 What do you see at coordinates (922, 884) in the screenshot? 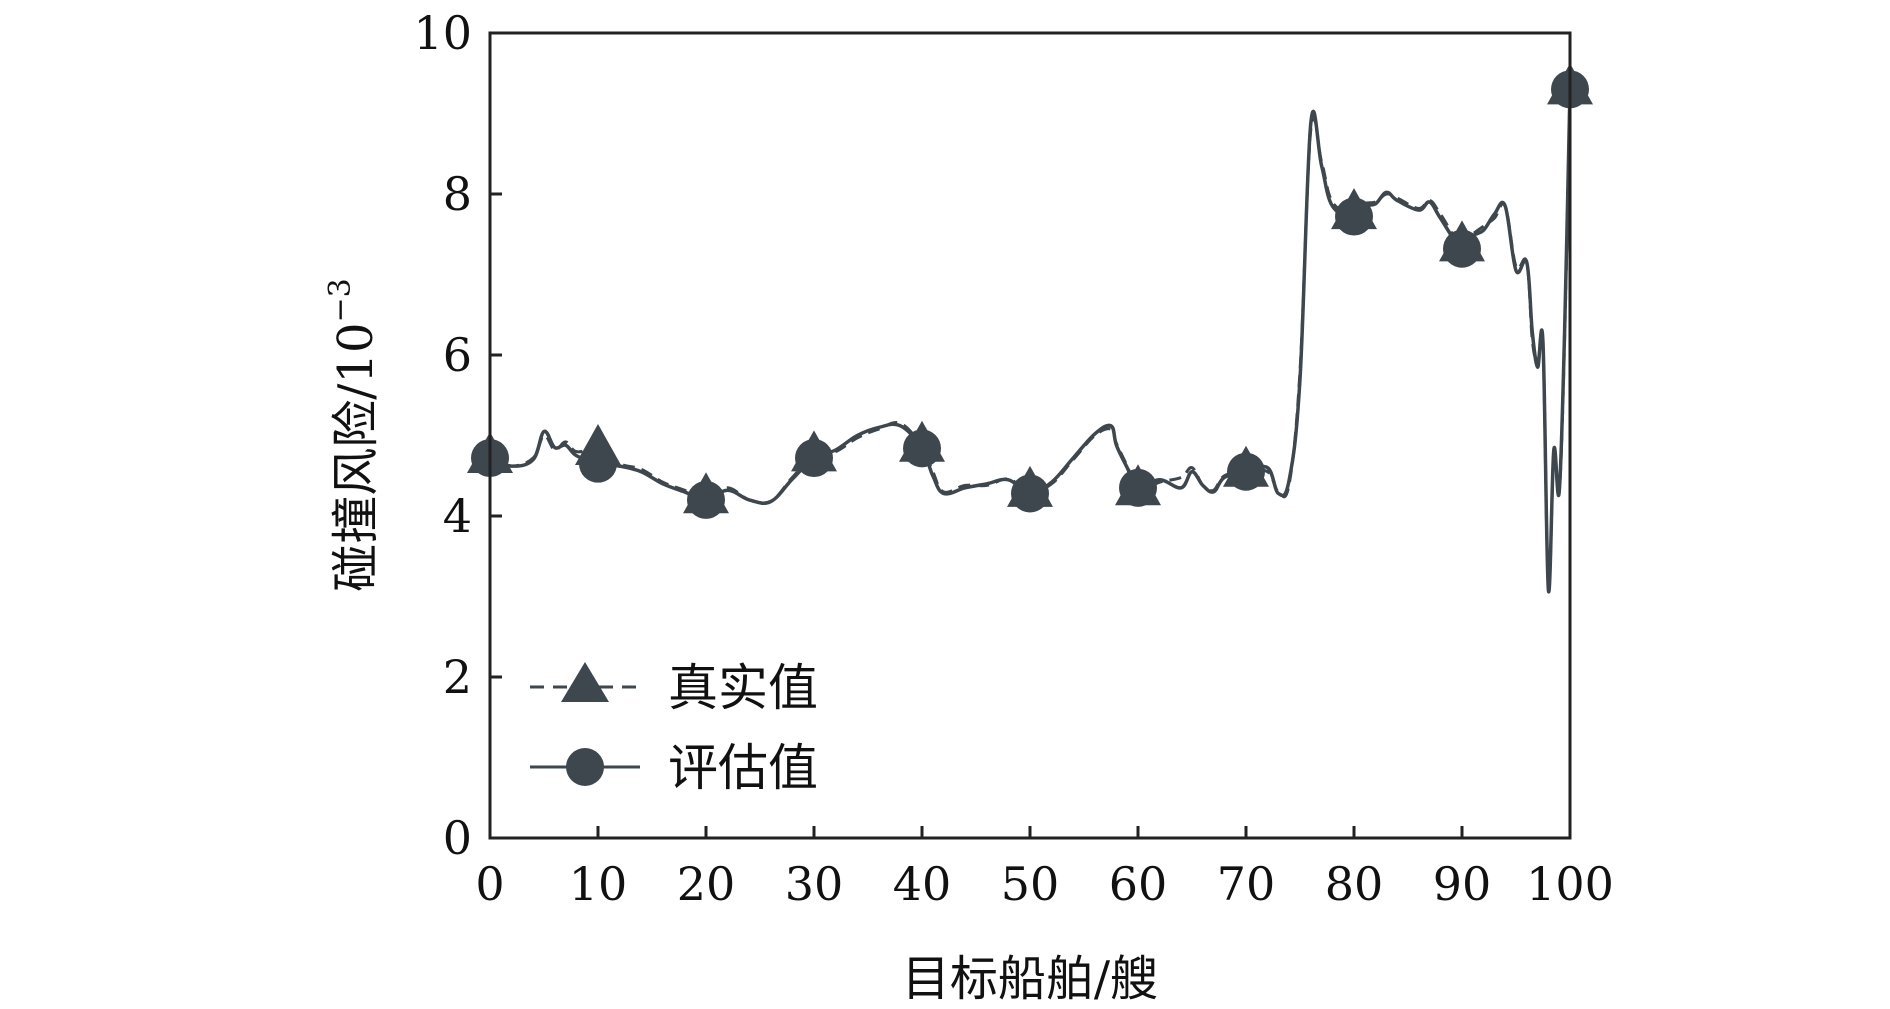
I see `x-tick-label-4: 40` at bounding box center [922, 884].